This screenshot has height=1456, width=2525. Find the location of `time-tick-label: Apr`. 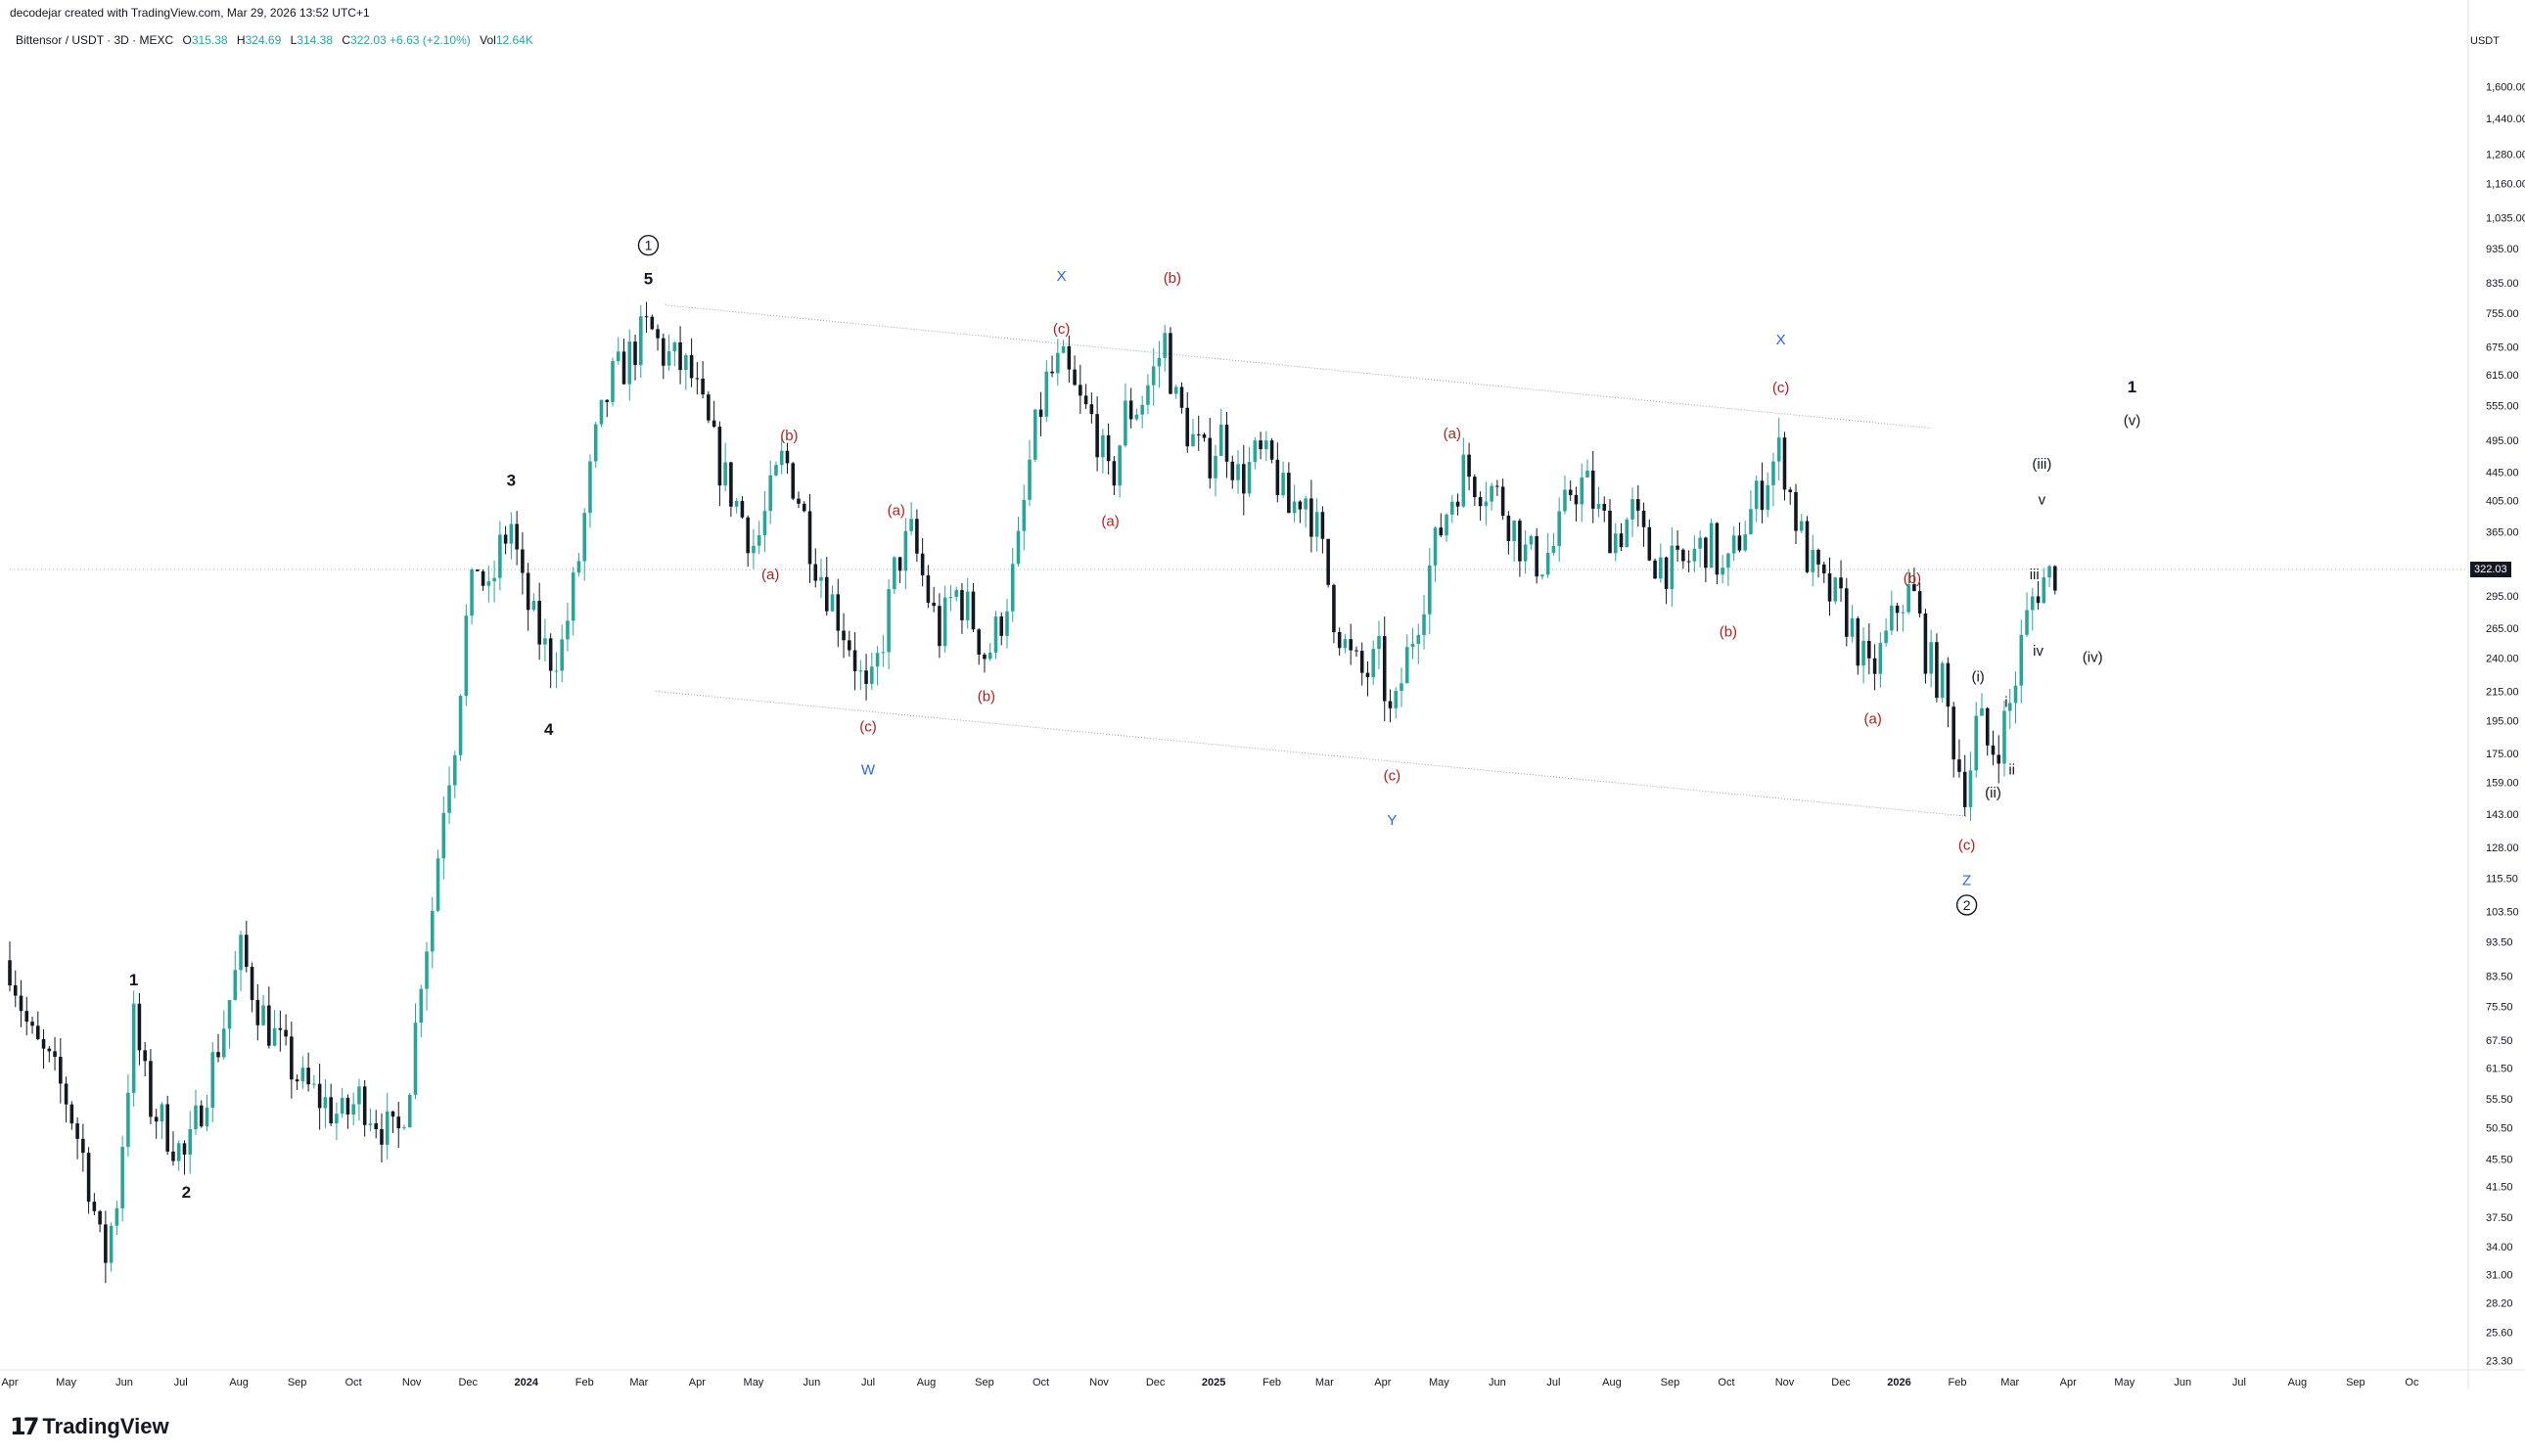

time-tick-label: Apr is located at coordinates (2068, 1382).